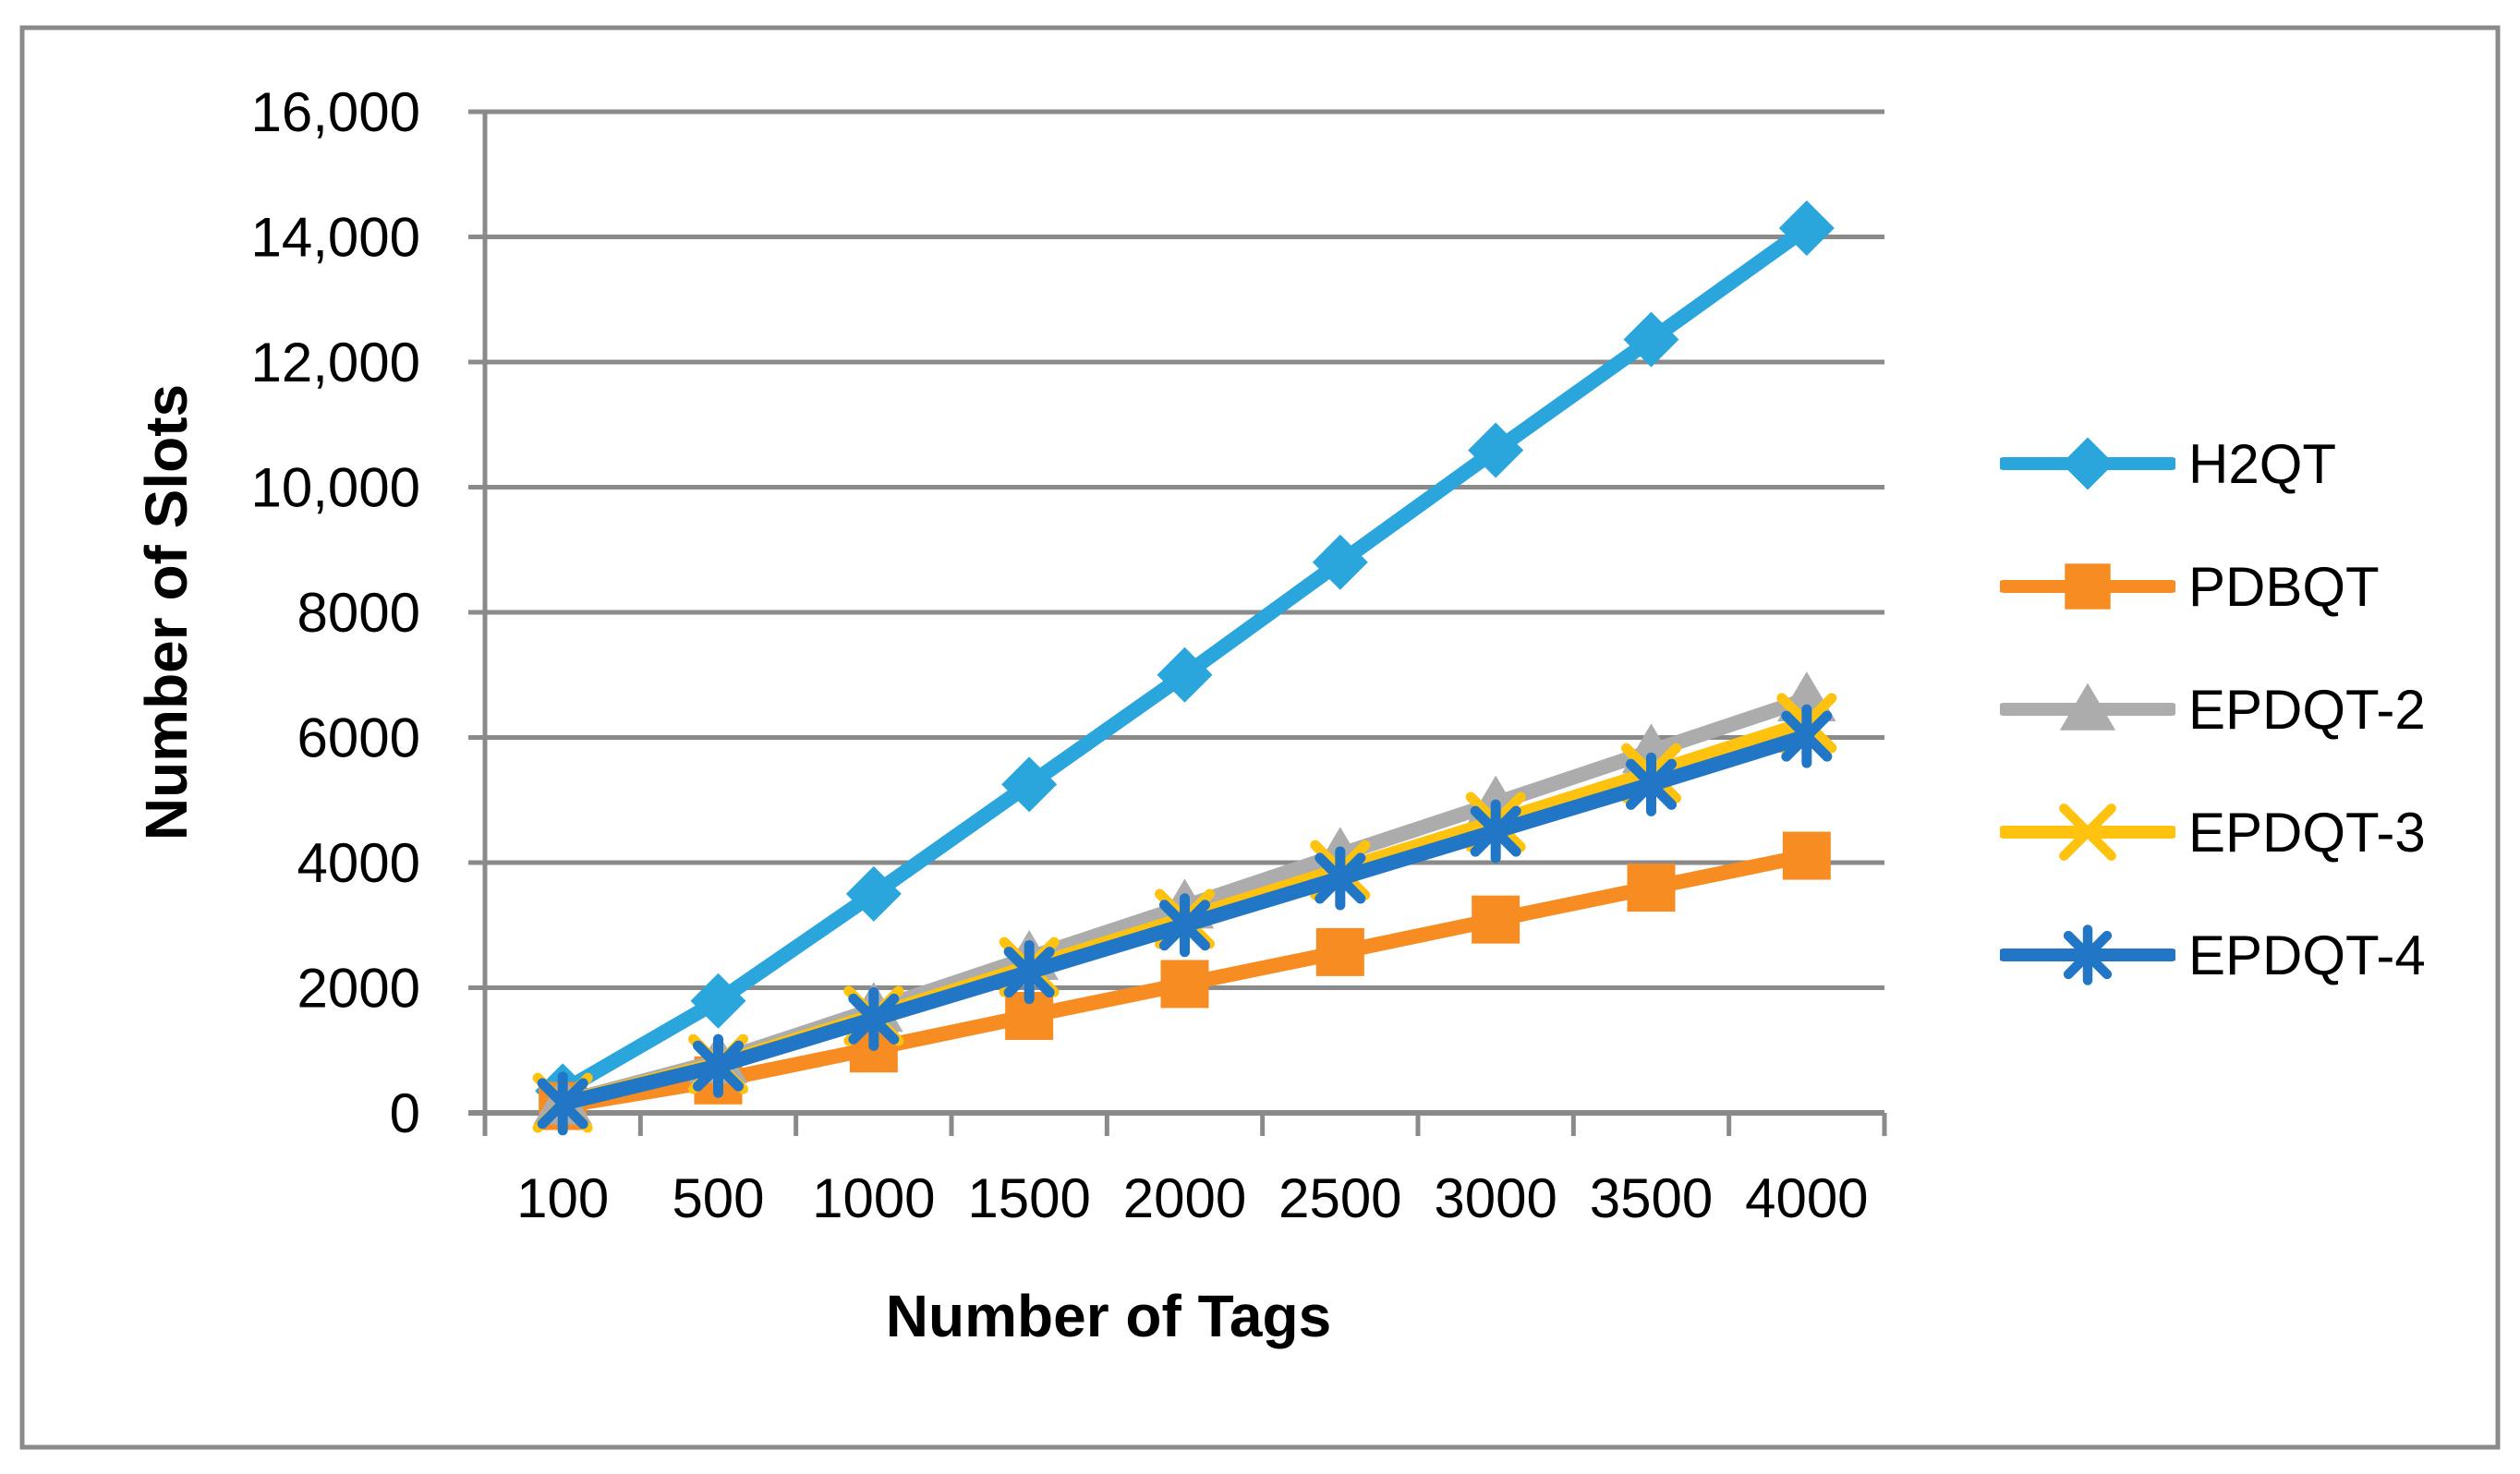 This screenshot has width=2520, height=1474. What do you see at coordinates (335, 362) in the screenshot?
I see `y-tick-label: 12,000` at bounding box center [335, 362].